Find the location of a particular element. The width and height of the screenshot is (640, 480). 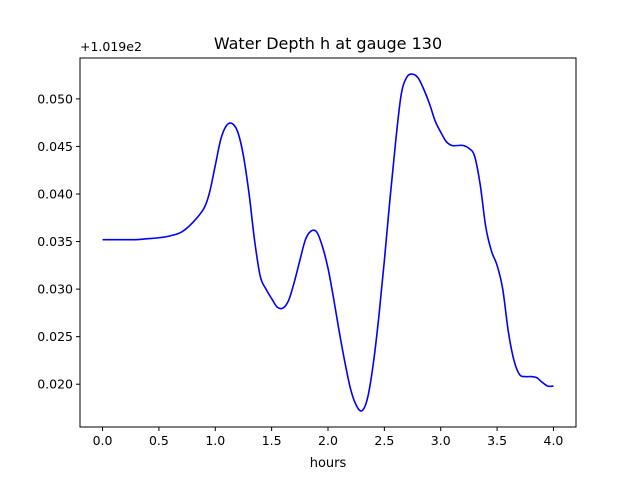

x-tick-label: 3.5 is located at coordinates (497, 440).